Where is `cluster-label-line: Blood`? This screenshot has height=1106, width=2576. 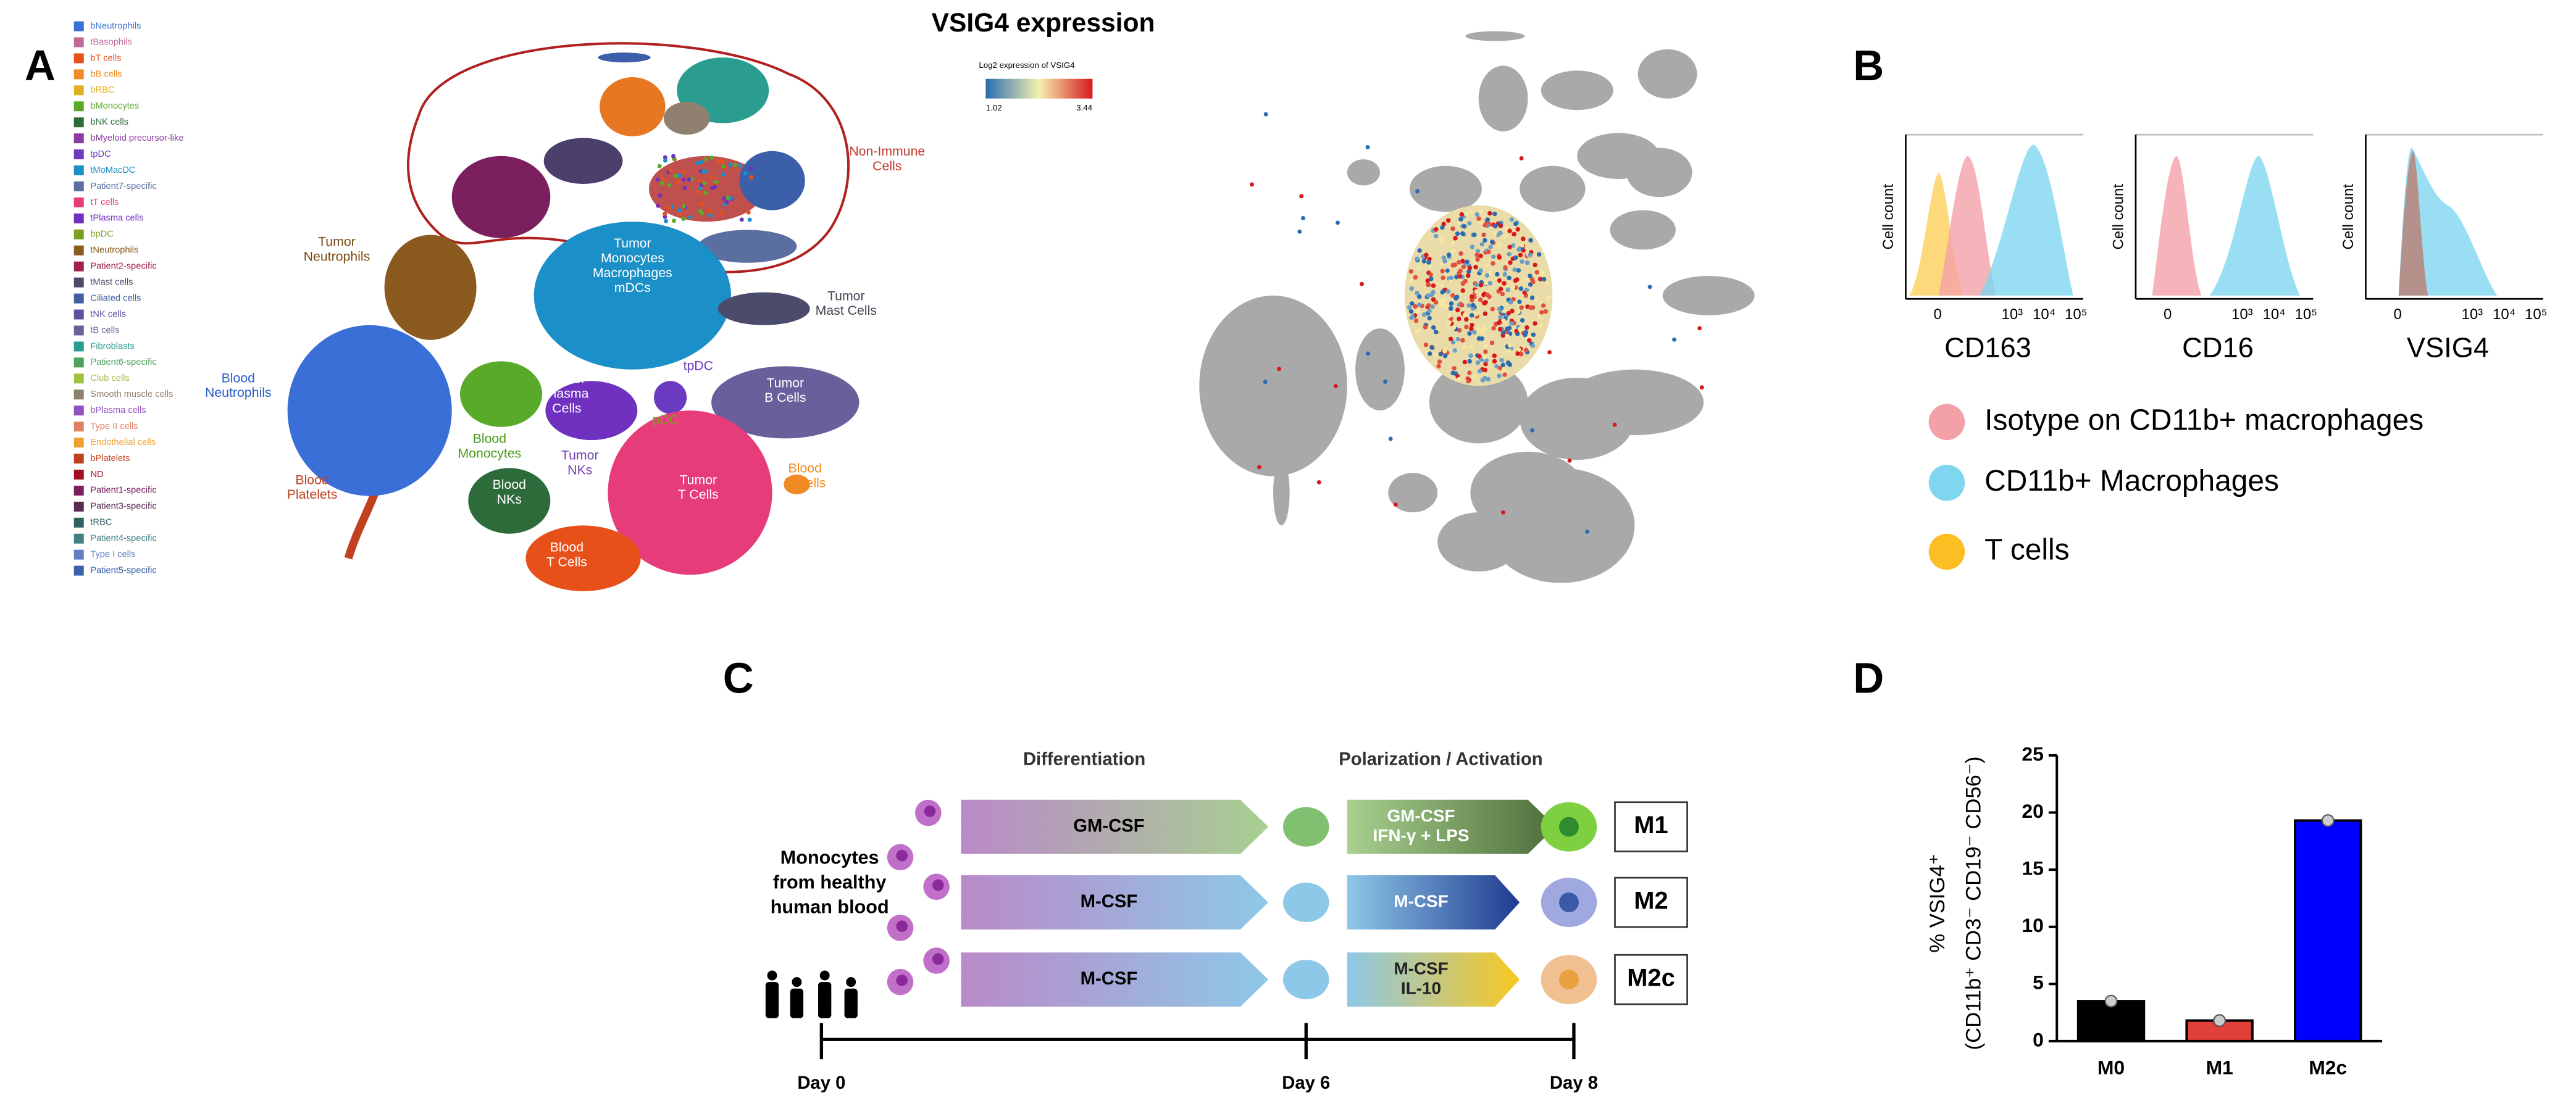
cluster-label-line: Blood is located at coordinates (510, 484).